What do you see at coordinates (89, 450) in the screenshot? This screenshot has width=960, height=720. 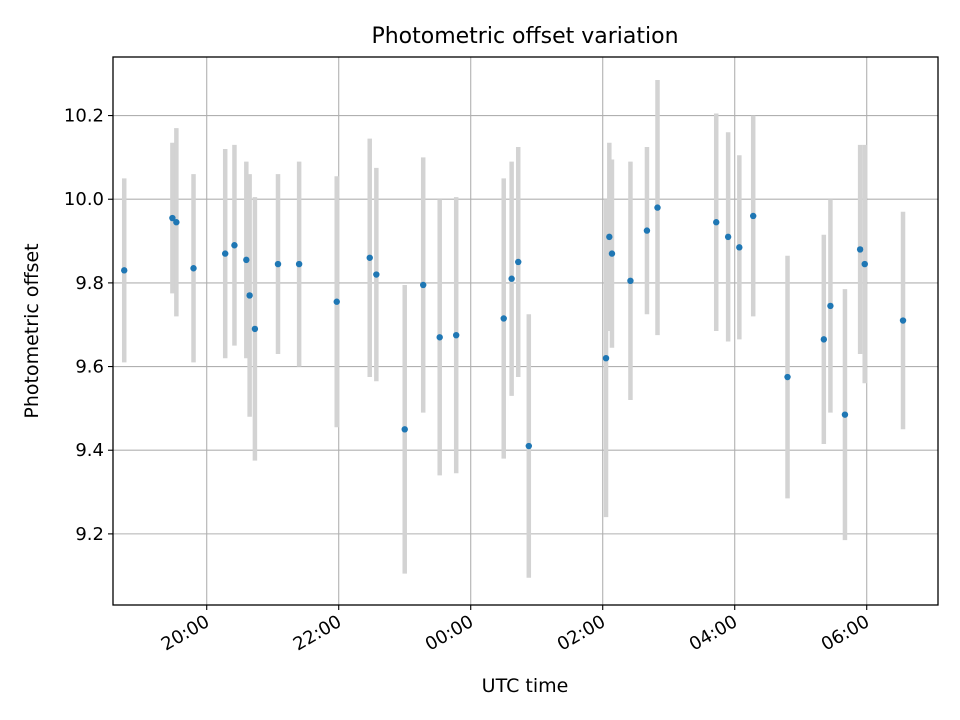 I see `y-tick-label: 9.4` at bounding box center [89, 450].